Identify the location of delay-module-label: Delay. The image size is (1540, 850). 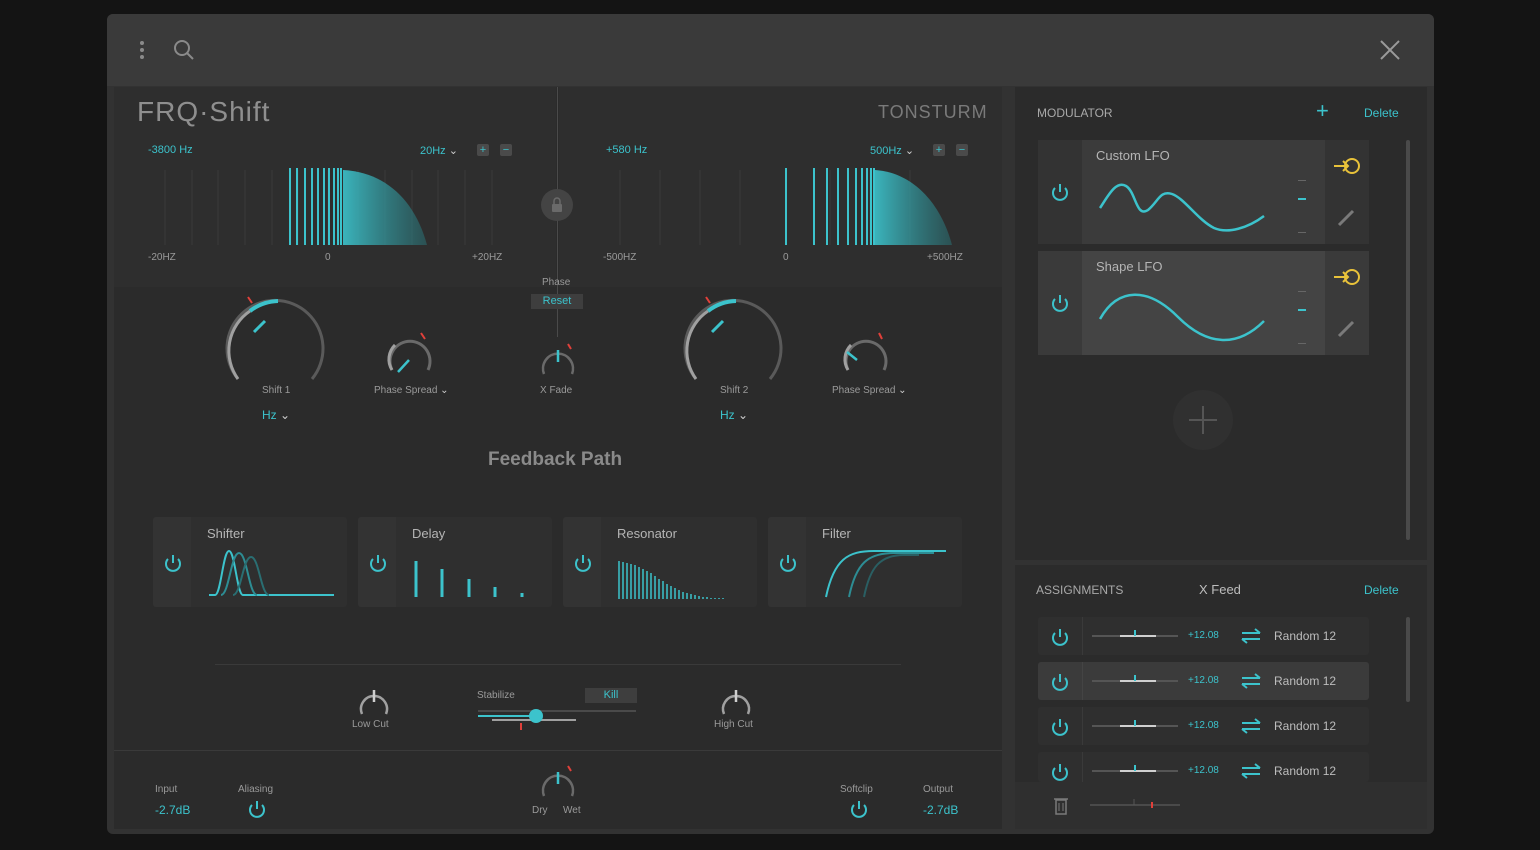
(429, 533).